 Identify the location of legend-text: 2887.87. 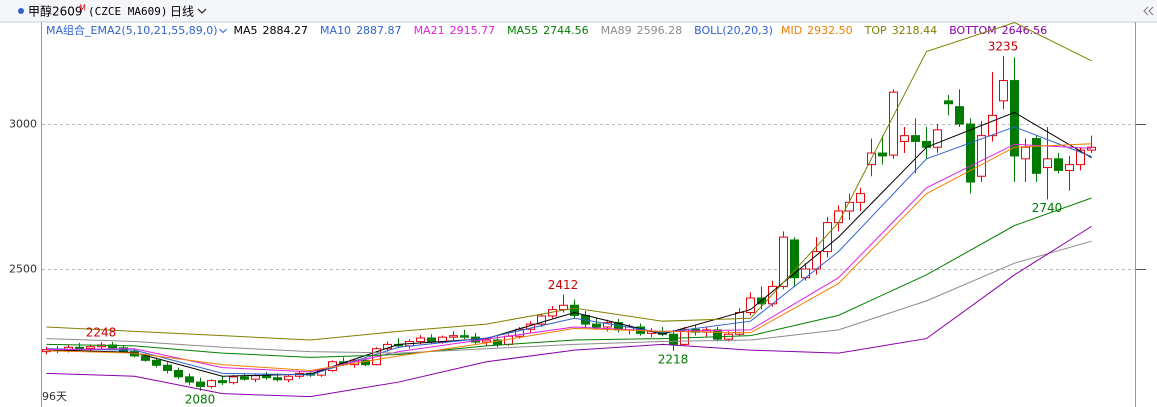
(379, 30).